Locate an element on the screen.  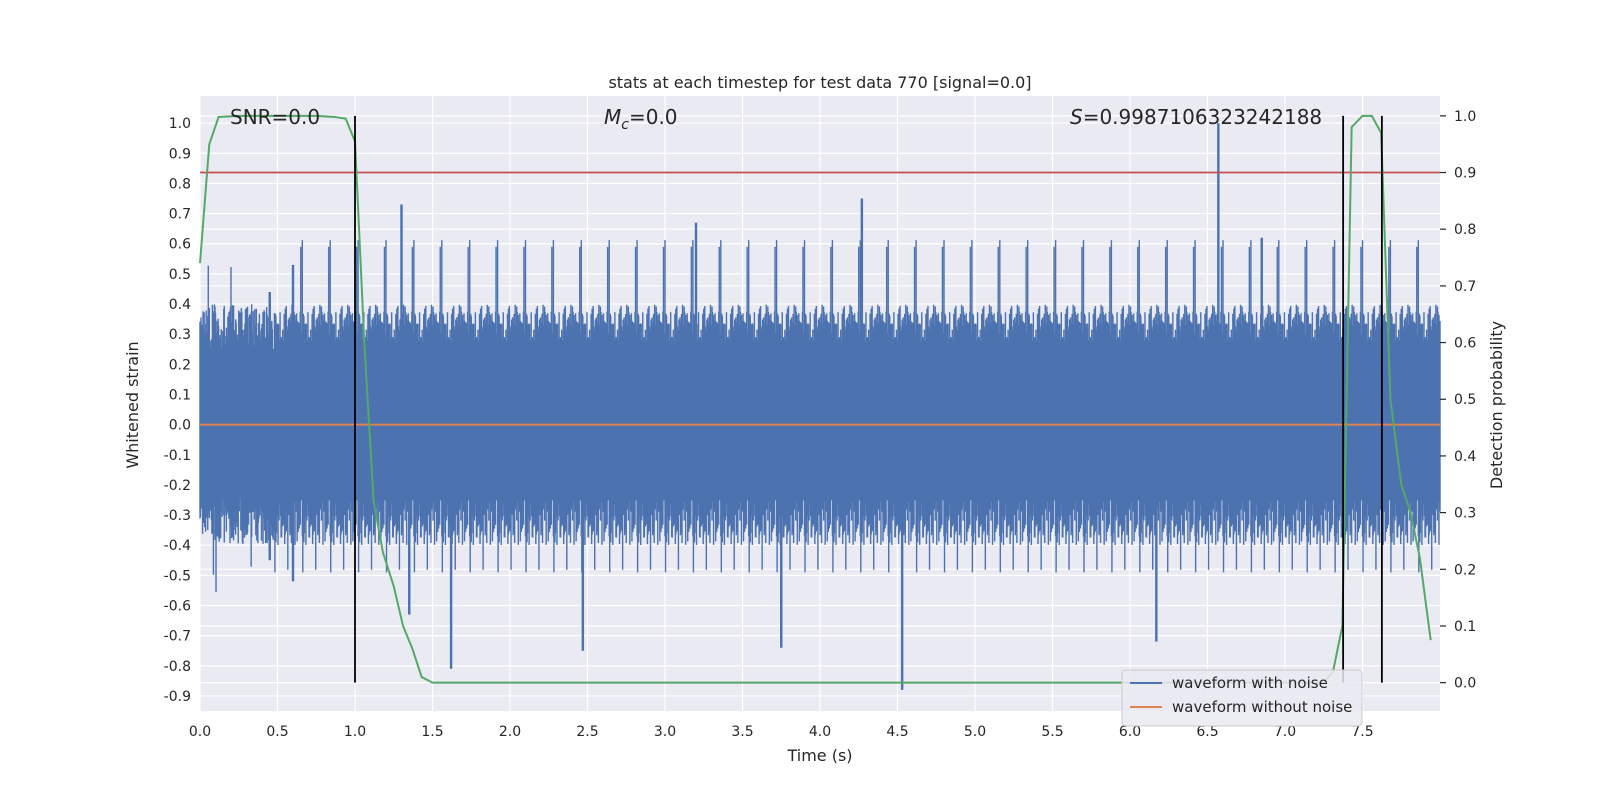
y-tick-label: -0.4 is located at coordinates (177, 546).